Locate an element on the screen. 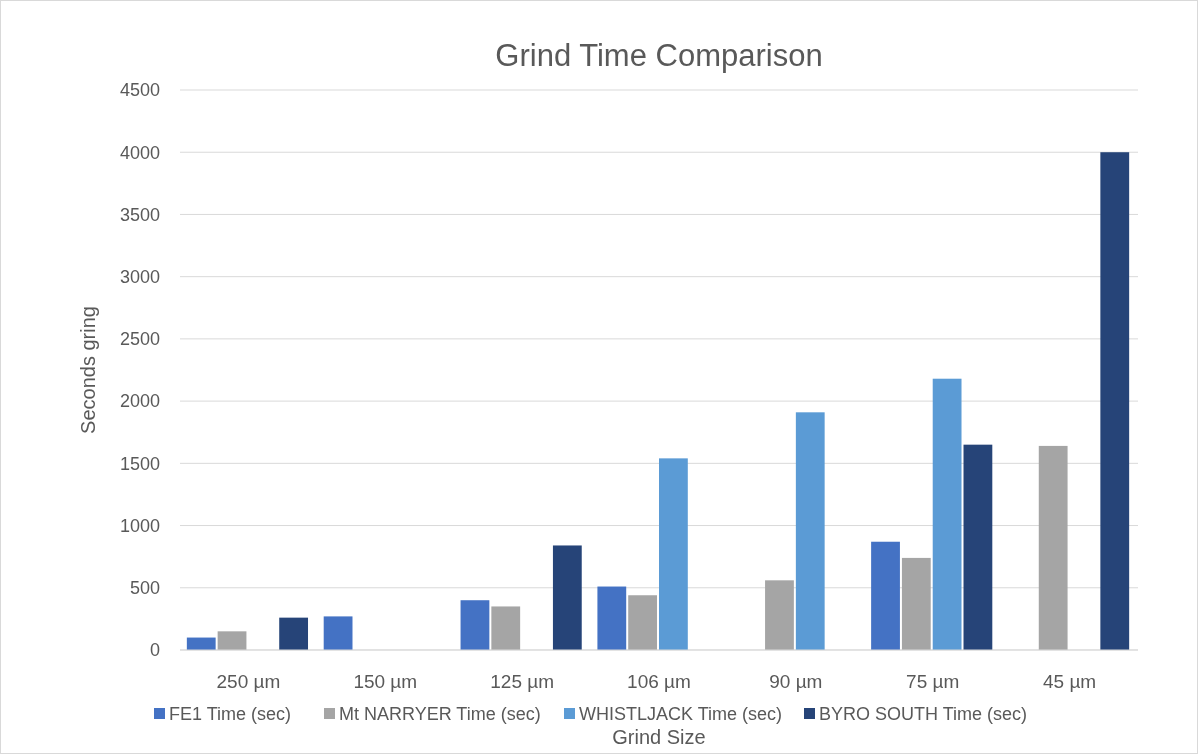  legend-label: WHISTLJACK Time (sec) is located at coordinates (681, 714).